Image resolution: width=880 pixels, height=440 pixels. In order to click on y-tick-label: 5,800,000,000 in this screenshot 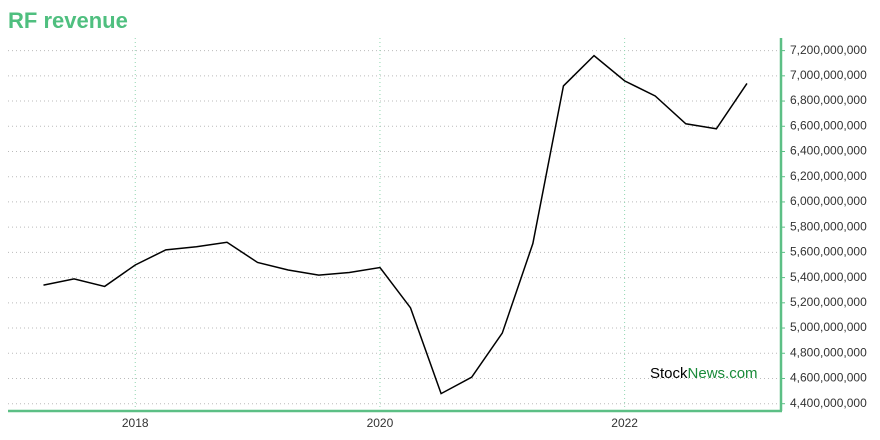, I will do `click(828, 226)`.